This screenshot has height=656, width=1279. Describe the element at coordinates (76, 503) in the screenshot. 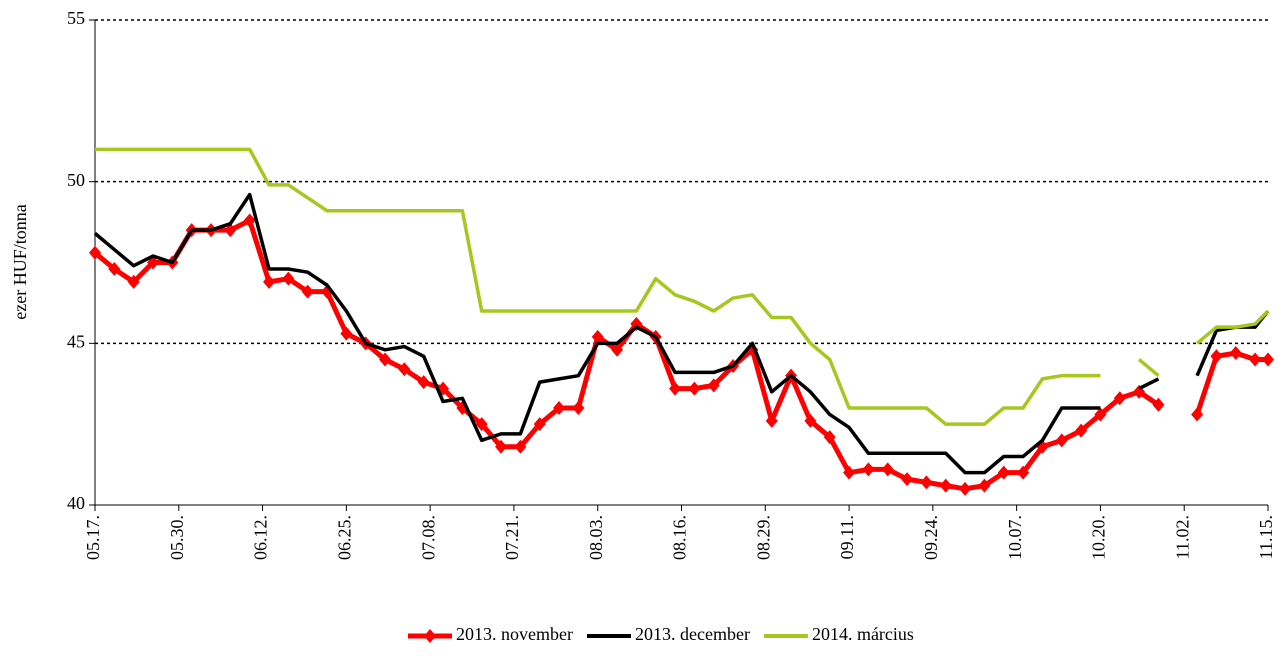

I see `y-tick-label: 40` at that location.